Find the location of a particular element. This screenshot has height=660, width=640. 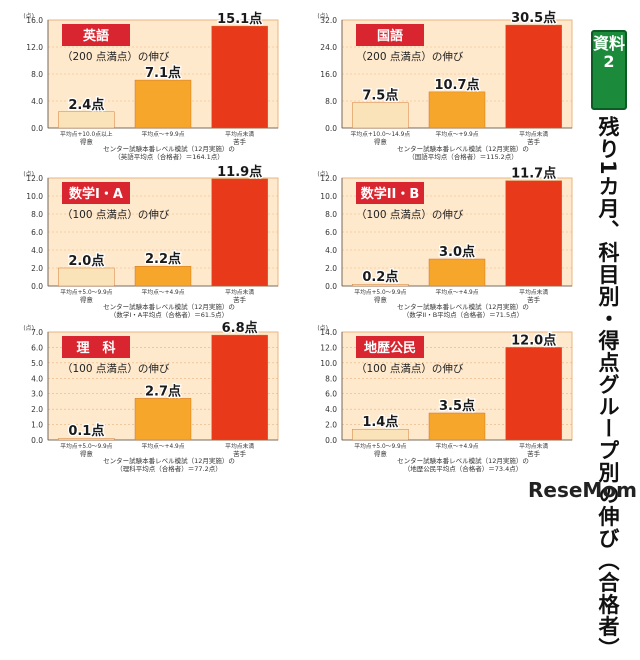

data-label-2: 30.5点 is located at coordinates (533, 18).